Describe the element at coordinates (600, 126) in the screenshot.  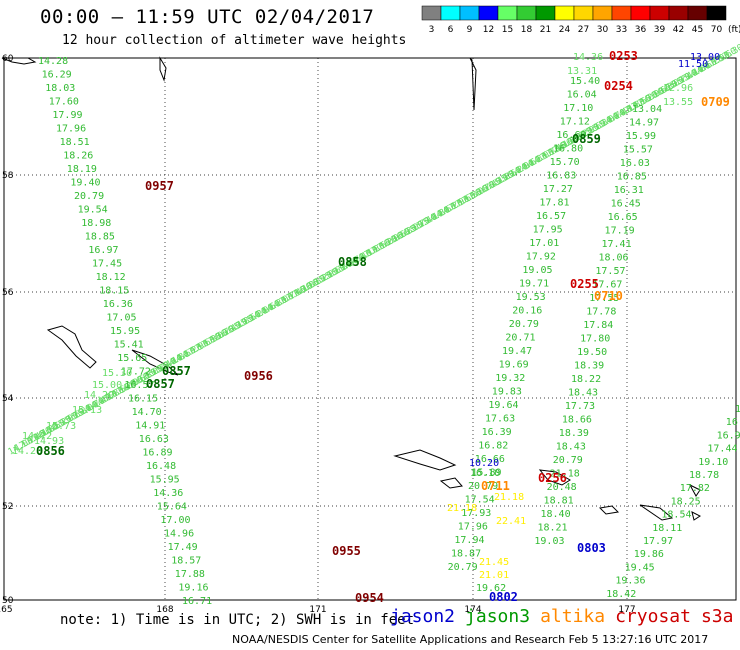
I see `track-value-diagonal: 15.30` at that location.